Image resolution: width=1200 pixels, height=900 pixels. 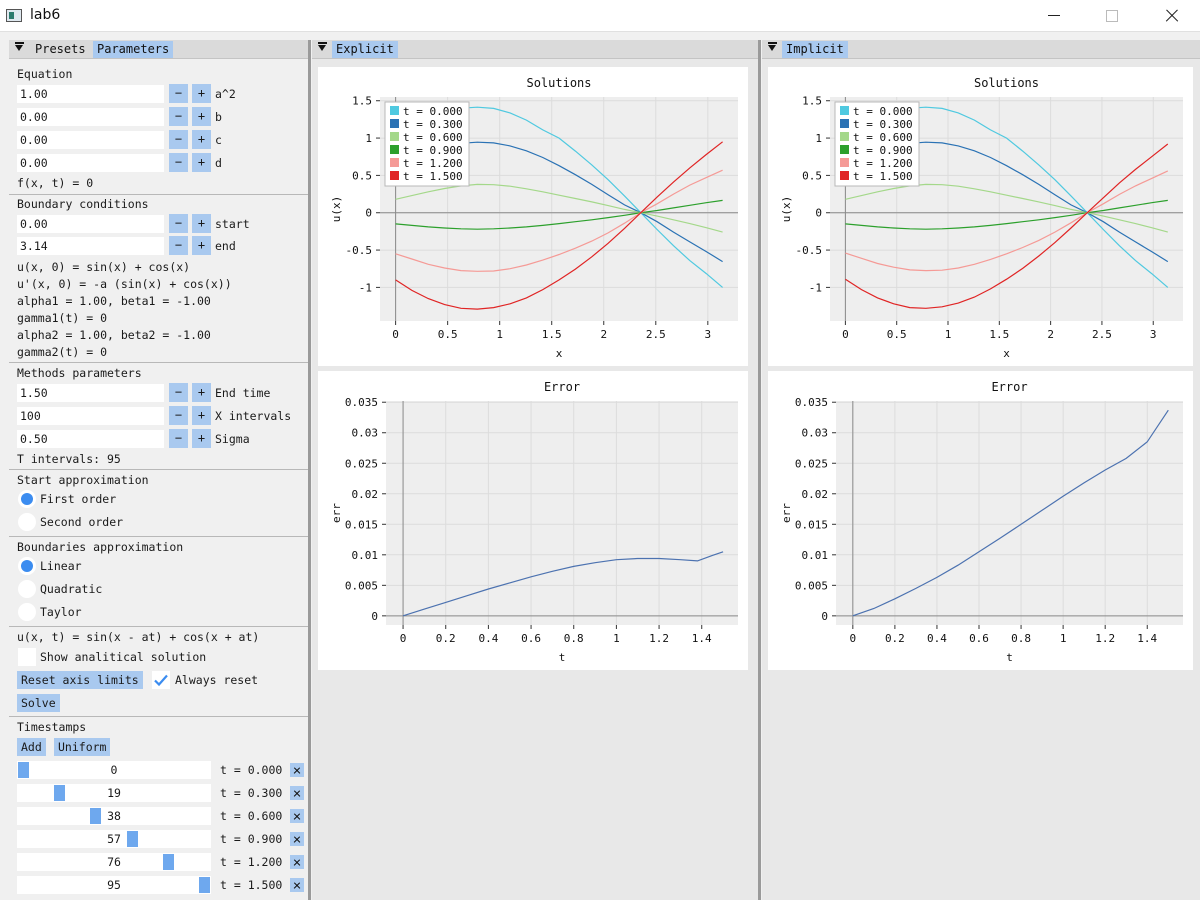 What do you see at coordinates (114, 770) in the screenshot?
I see `timestamp-slider: 0` at bounding box center [114, 770].